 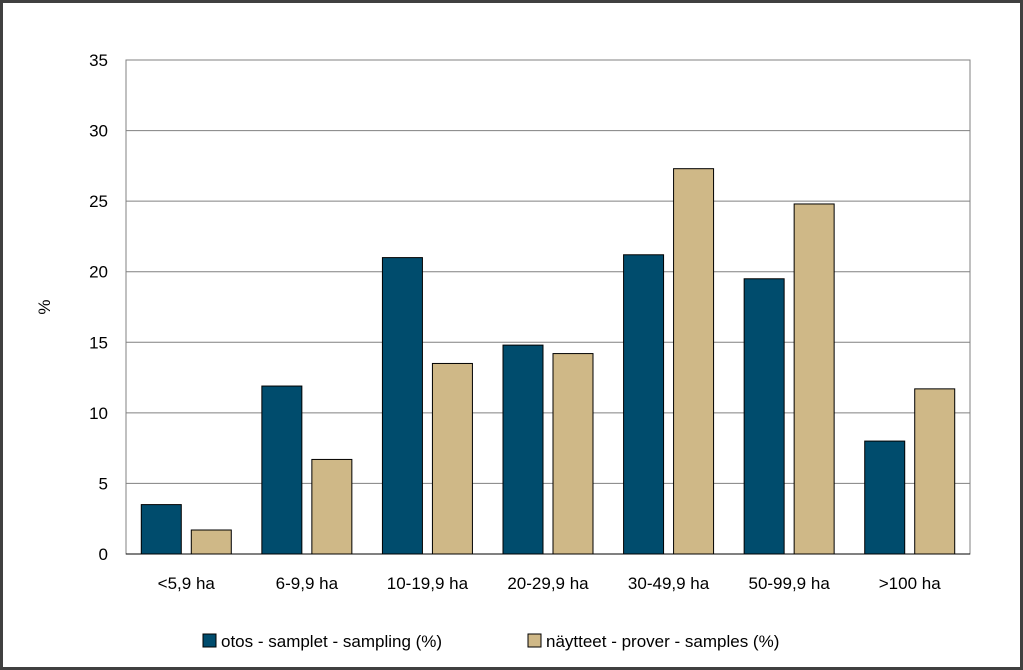 What do you see at coordinates (789, 583) in the screenshot?
I see `x-tick-label: 50-99,9 ha` at bounding box center [789, 583].